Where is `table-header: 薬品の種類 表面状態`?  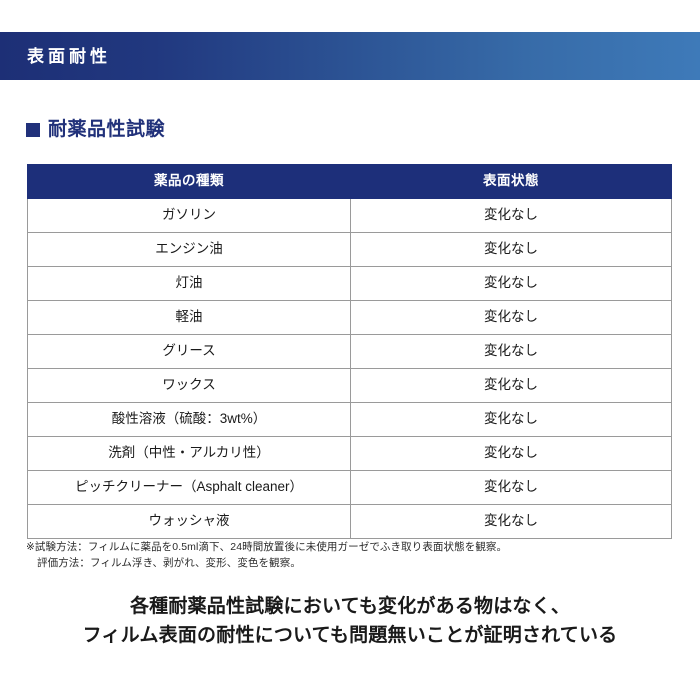 table-header: 薬品の種類 表面状態 is located at coordinates (349, 181).